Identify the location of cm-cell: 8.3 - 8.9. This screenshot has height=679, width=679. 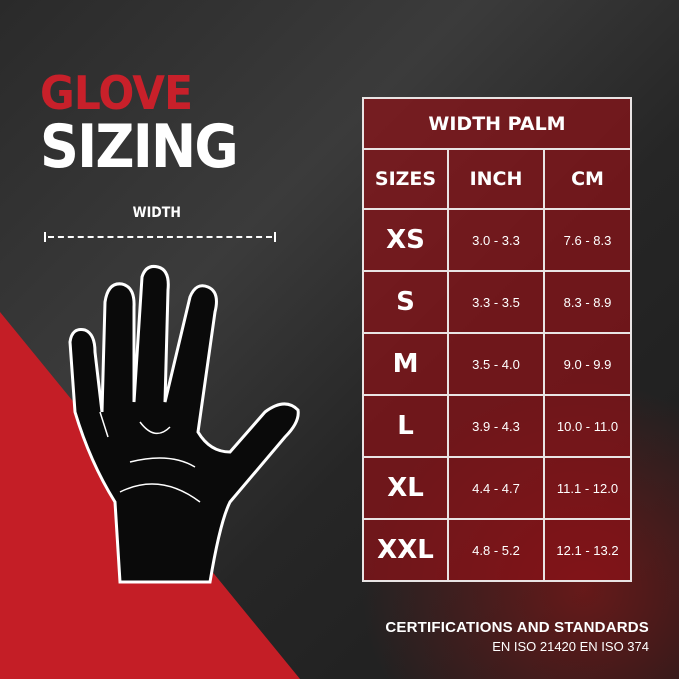
(587, 302).